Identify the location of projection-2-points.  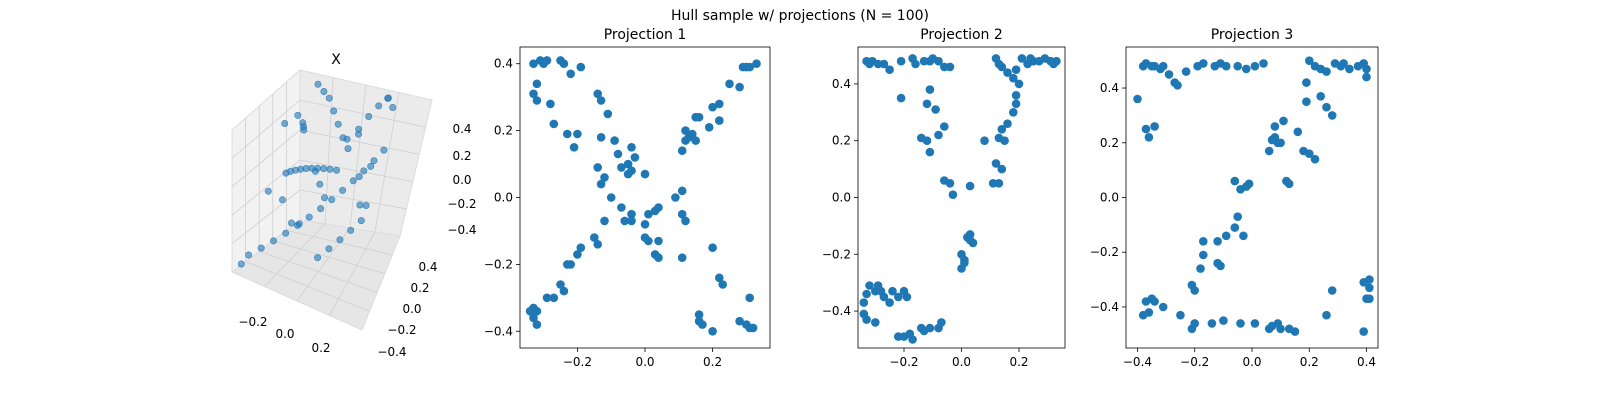
(960, 199).